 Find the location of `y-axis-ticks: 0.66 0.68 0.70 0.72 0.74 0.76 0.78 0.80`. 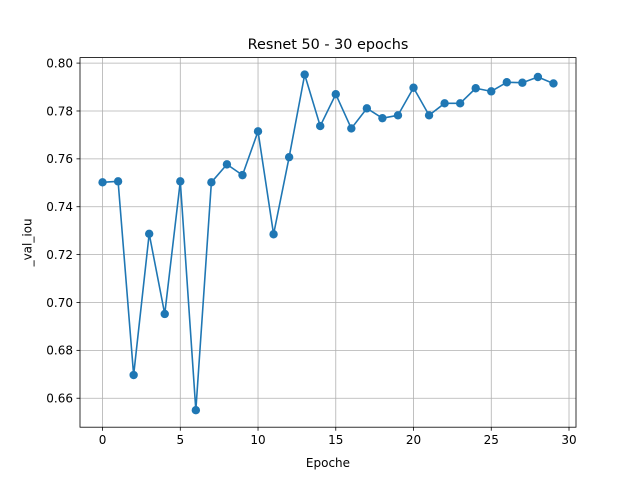

y-axis-ticks: 0.66 0.68 0.70 0.72 0.74 0.76 0.78 0.80 is located at coordinates (63, 231).